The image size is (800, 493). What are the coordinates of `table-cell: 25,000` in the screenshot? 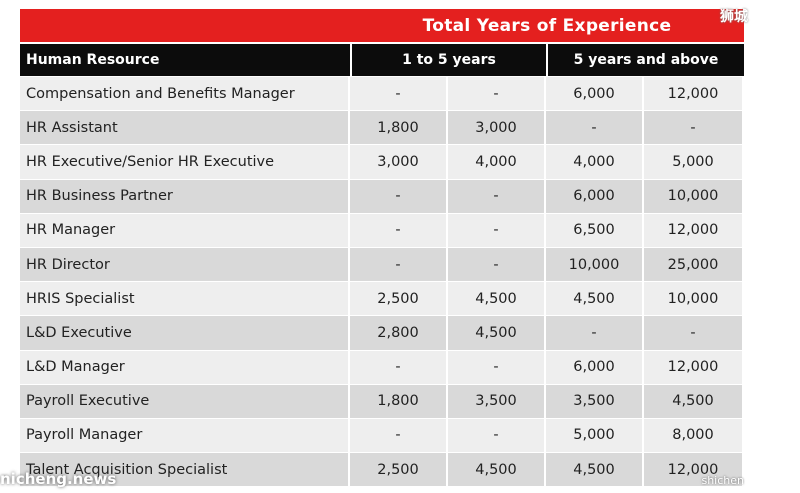 It's located at (693, 264).